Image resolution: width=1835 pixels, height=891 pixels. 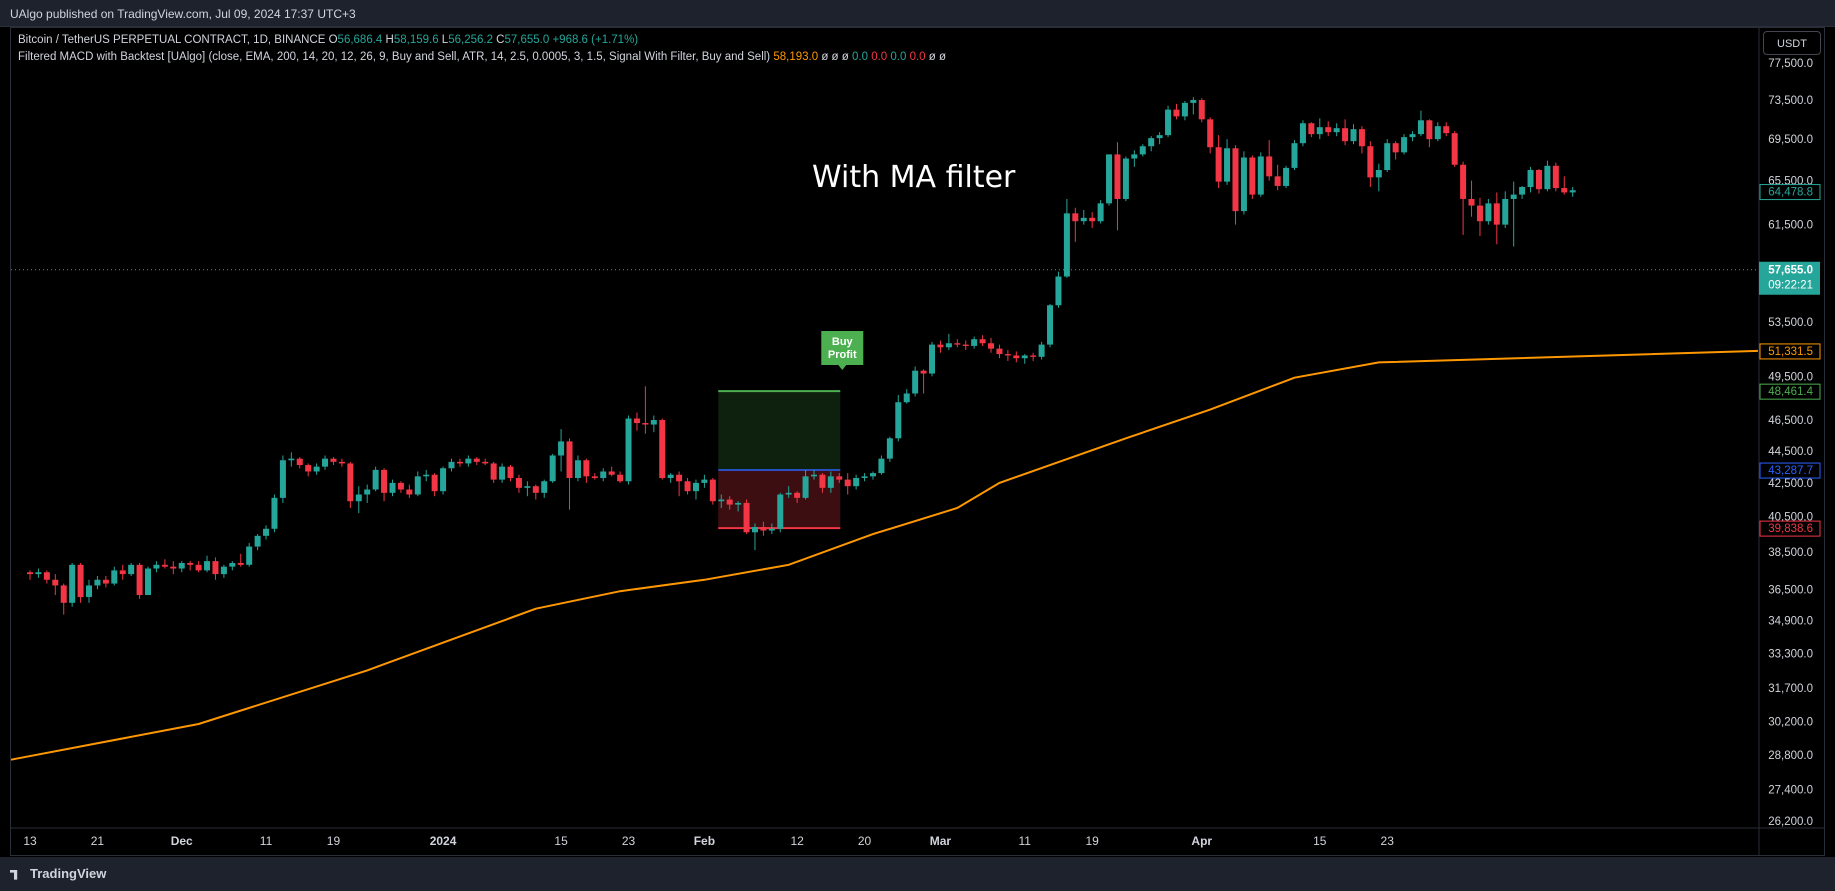 I want to click on signal-line-2: Profit, so click(x=842, y=355).